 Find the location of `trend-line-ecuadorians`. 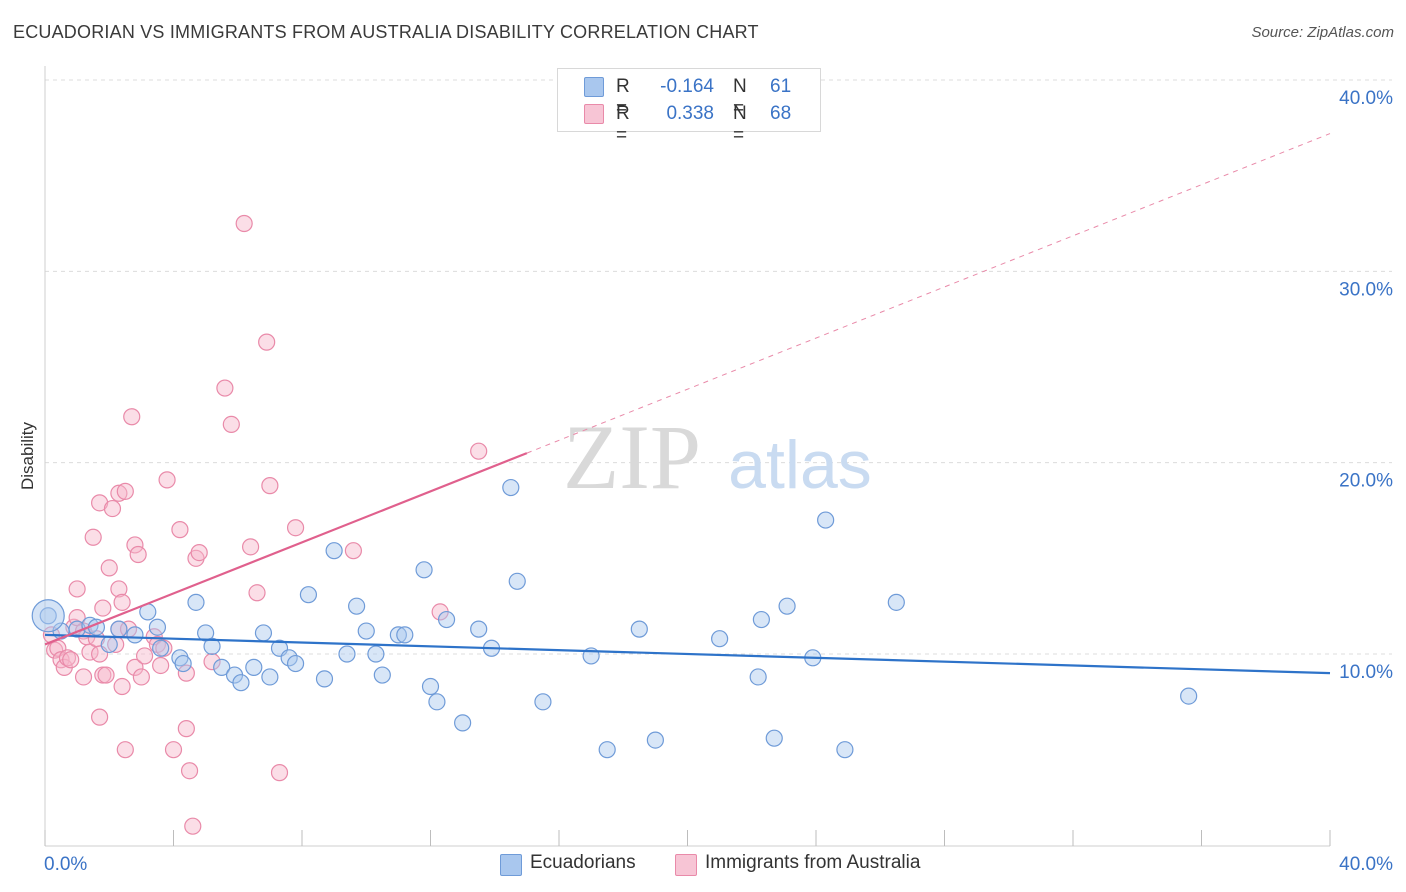

trend-line-ecuadorians is located at coordinates (687, 654).